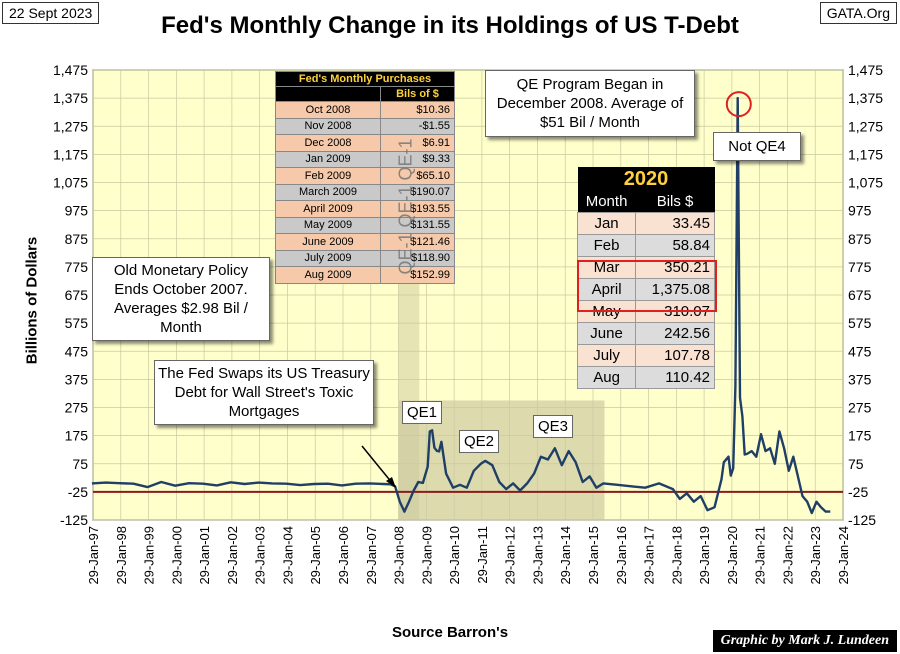 The height and width of the screenshot is (654, 900). What do you see at coordinates (391, 482) in the screenshot?
I see `swap-arrow-head` at bounding box center [391, 482].